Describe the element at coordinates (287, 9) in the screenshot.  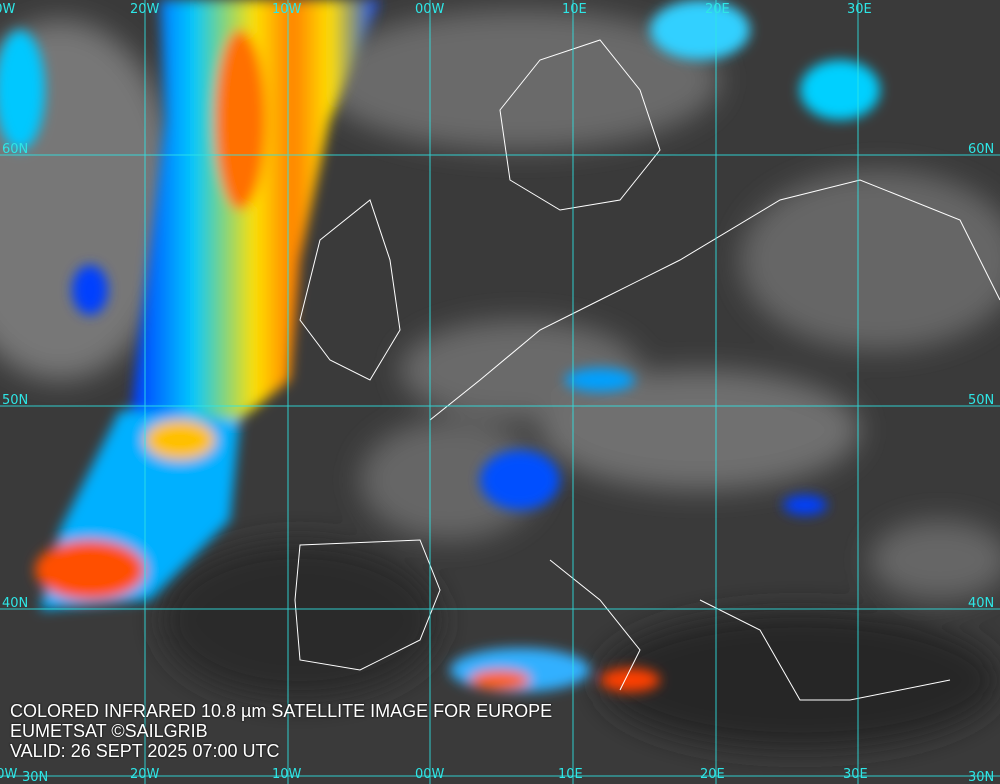
I see `top-lon-label: 10W` at that location.